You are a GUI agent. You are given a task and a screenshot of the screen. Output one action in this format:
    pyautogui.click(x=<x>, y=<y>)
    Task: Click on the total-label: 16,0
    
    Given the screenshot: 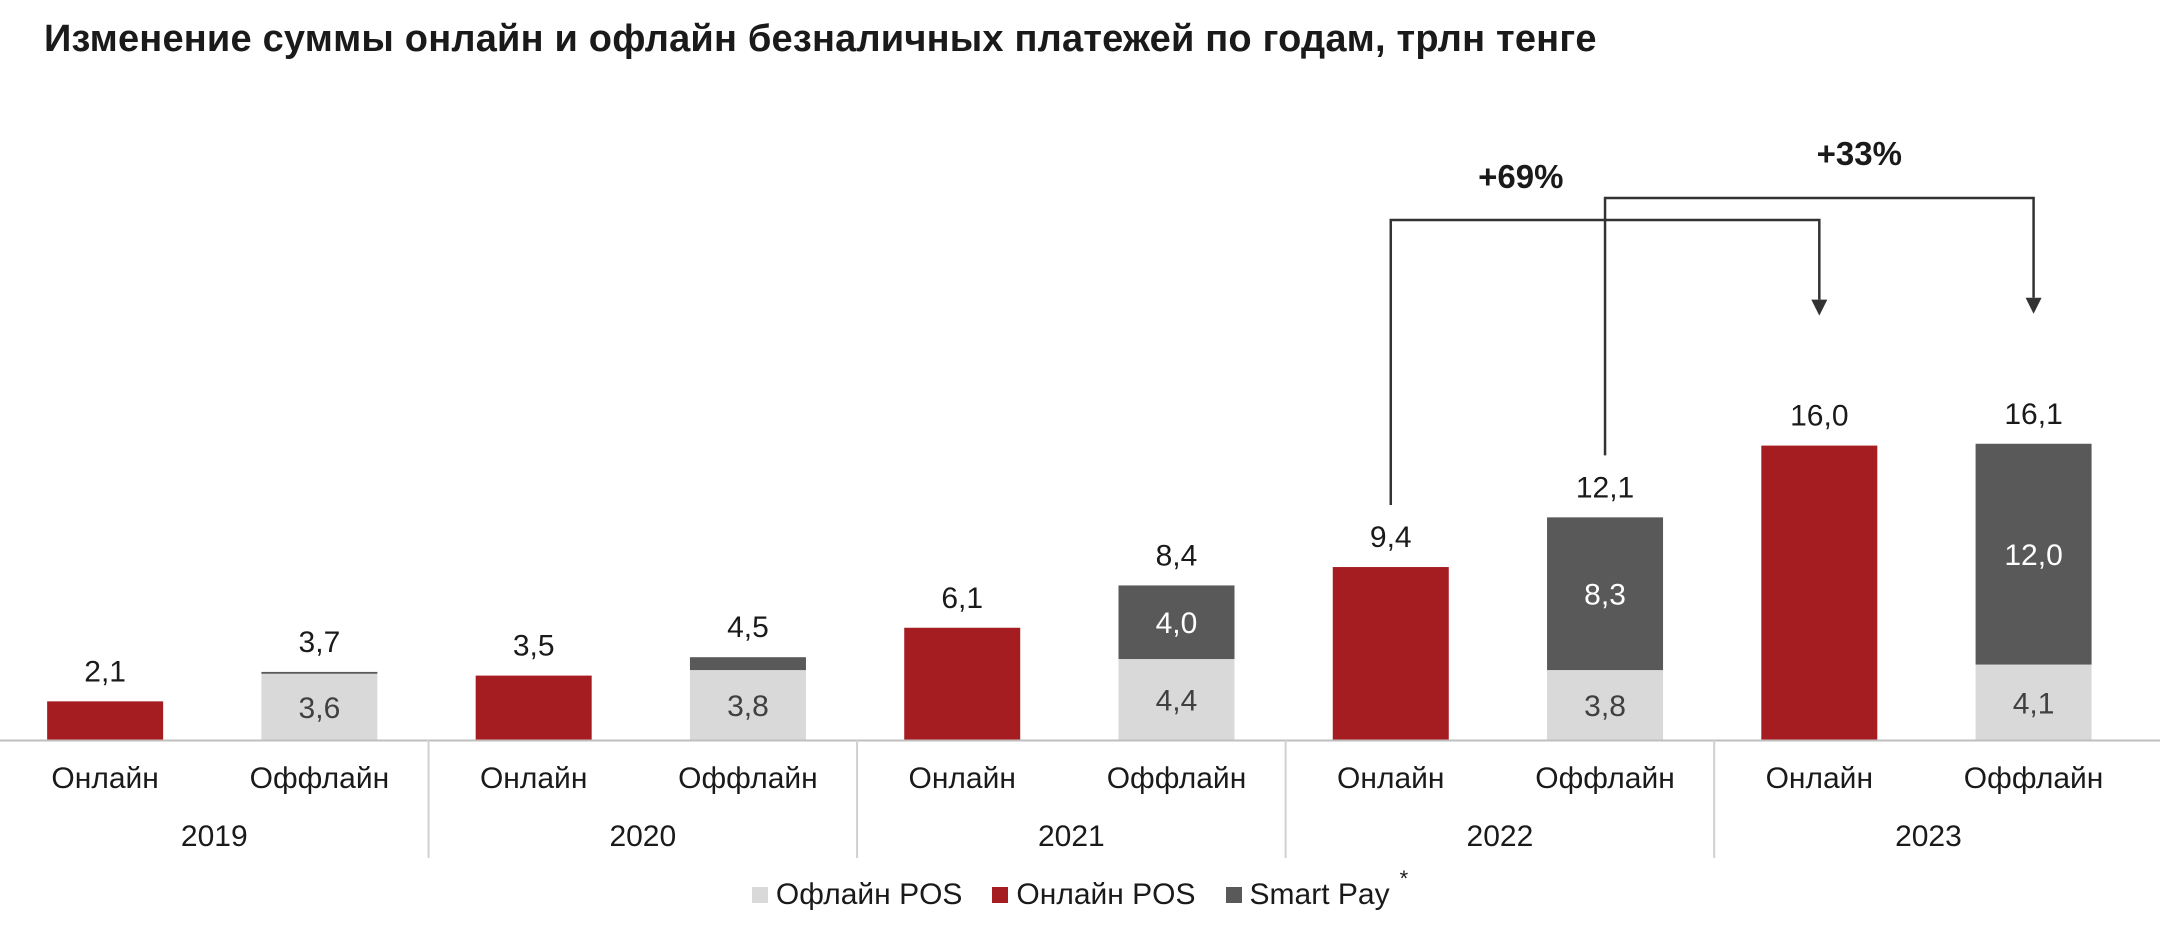 What is the action you would take?
    pyautogui.click(x=1819, y=416)
    